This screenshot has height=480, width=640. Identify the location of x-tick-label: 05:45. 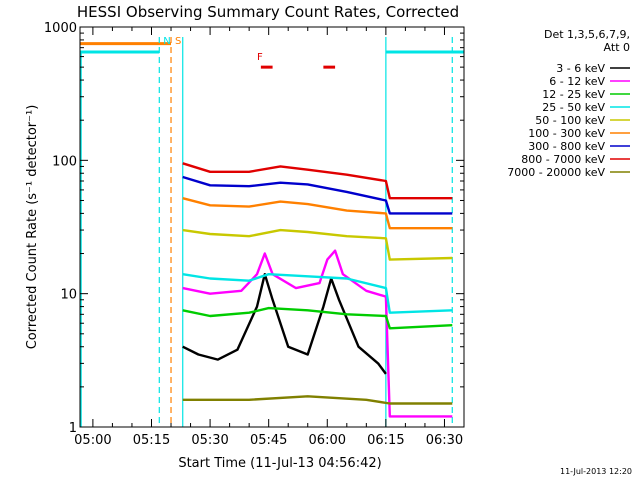
(268, 440).